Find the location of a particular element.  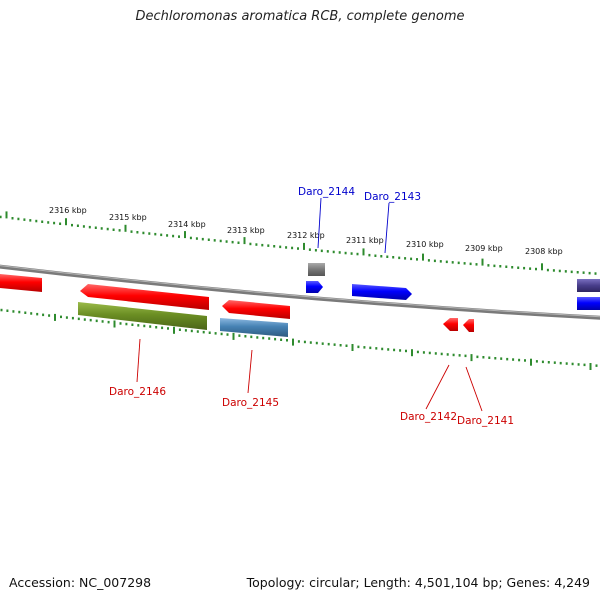

label-daro-2143: Daro_2143 is located at coordinates (392, 197).